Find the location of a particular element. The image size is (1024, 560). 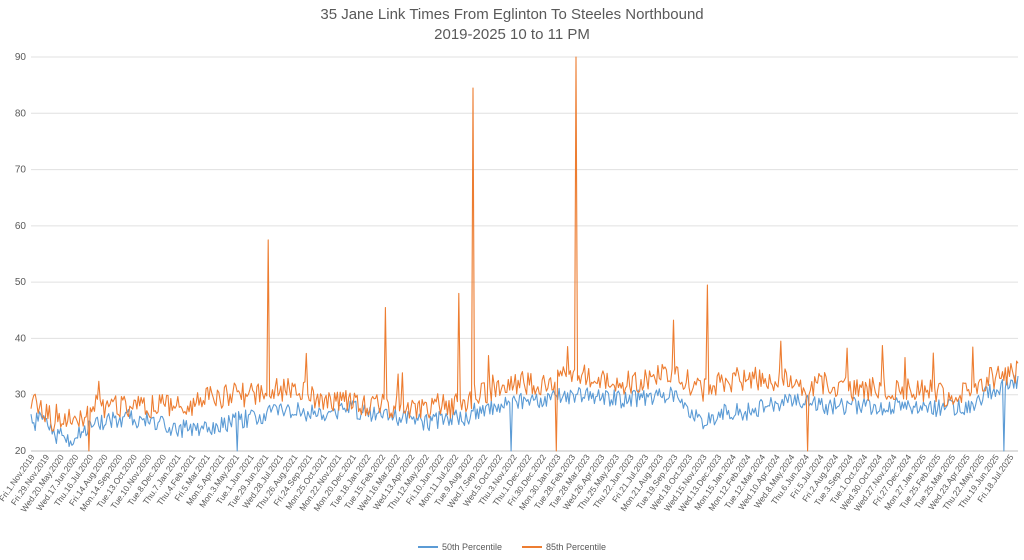

y-tick-label: 60 is located at coordinates (21, 226).